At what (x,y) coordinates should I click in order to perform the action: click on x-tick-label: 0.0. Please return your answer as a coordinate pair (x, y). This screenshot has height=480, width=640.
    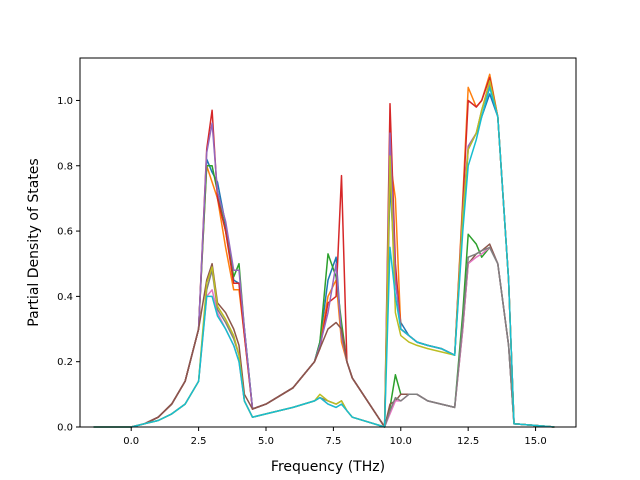
    Looking at the image, I should click on (131, 441).